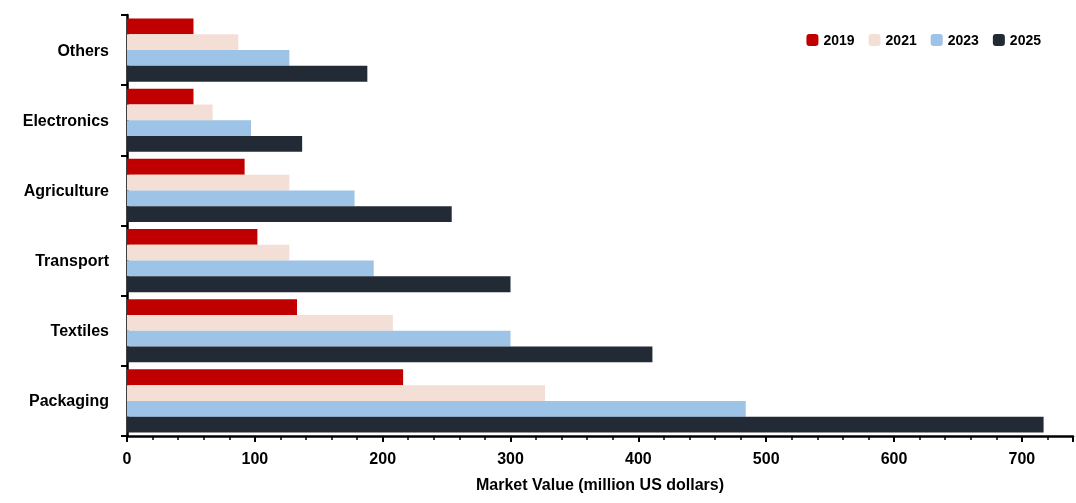 This screenshot has height=503, width=1076. What do you see at coordinates (255, 458) in the screenshot?
I see `x-tick-label: 100` at bounding box center [255, 458].